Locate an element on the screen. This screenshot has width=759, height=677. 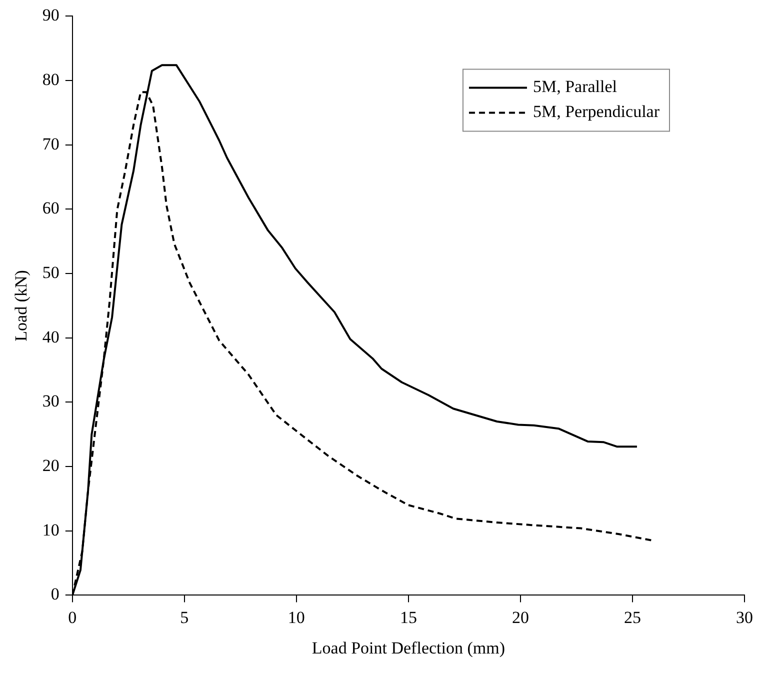
y-axis-title: Load (kN) is located at coordinates (21, 306).